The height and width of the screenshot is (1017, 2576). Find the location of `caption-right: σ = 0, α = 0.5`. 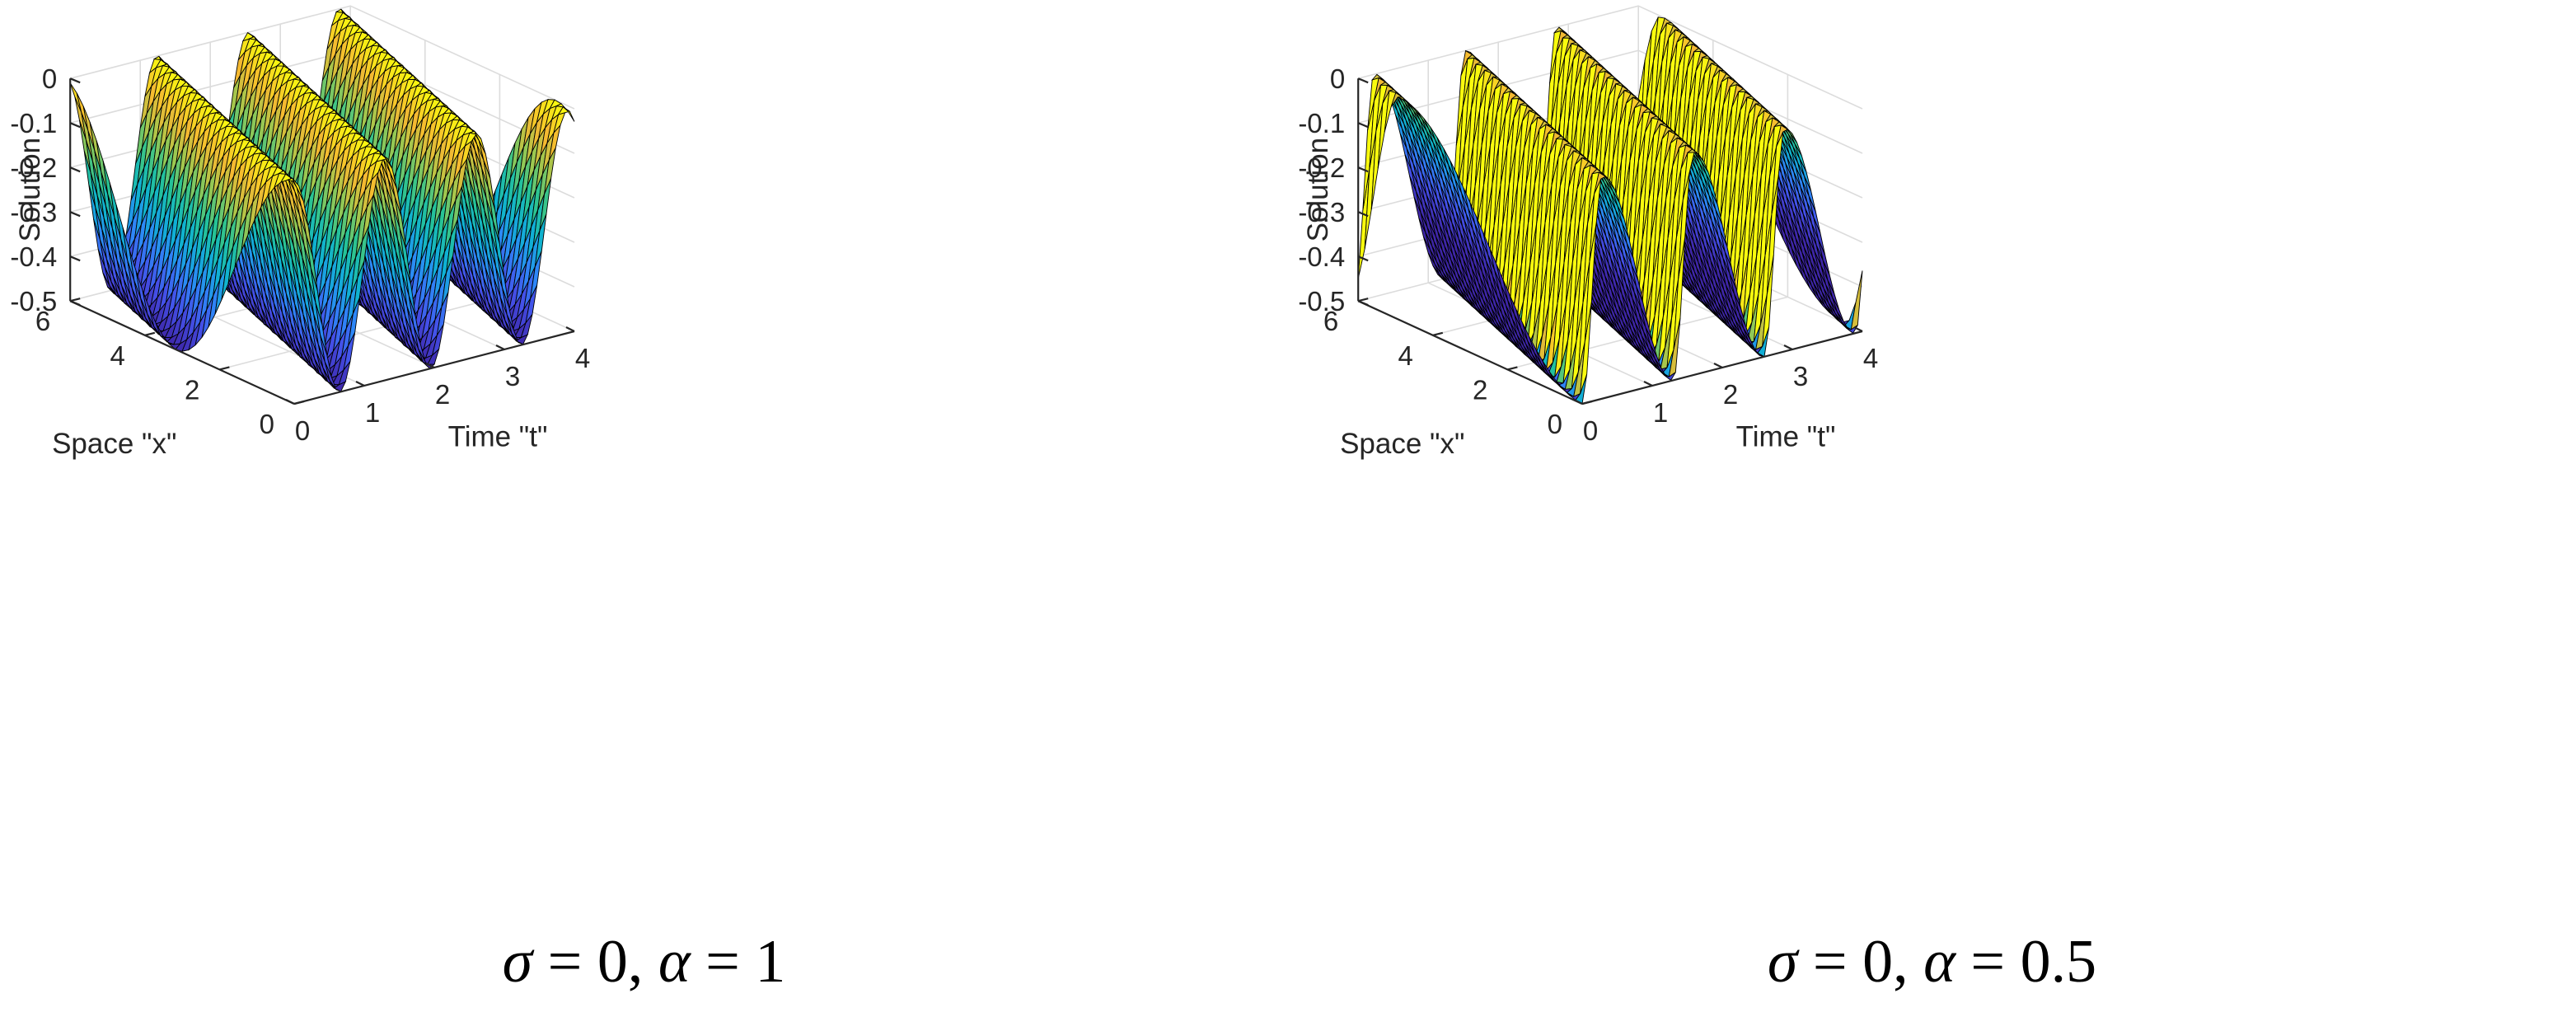

caption-right: σ = 0, α = 0.5 is located at coordinates (1932, 962).